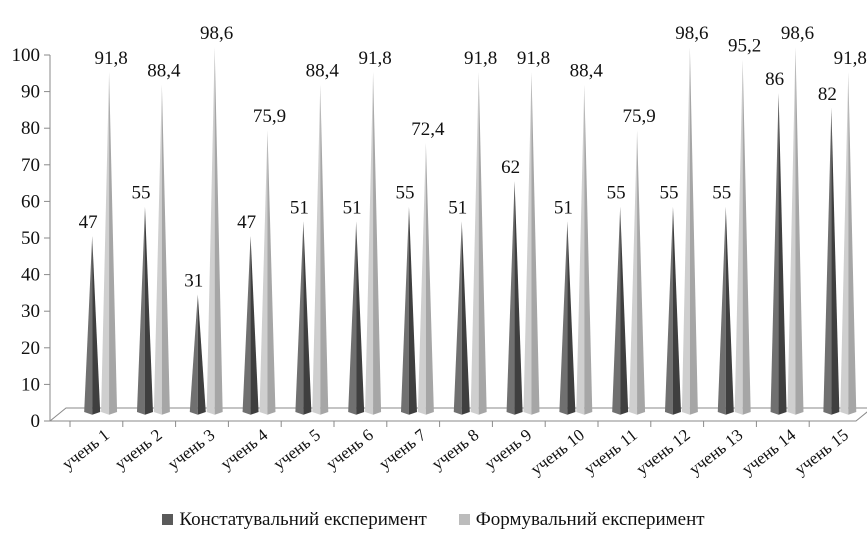 Image resolution: width=867 pixels, height=533 pixels. Describe the element at coordinates (590, 519) in the screenshot. I see `legend-label-series-2: Формувальний експеримент` at that location.